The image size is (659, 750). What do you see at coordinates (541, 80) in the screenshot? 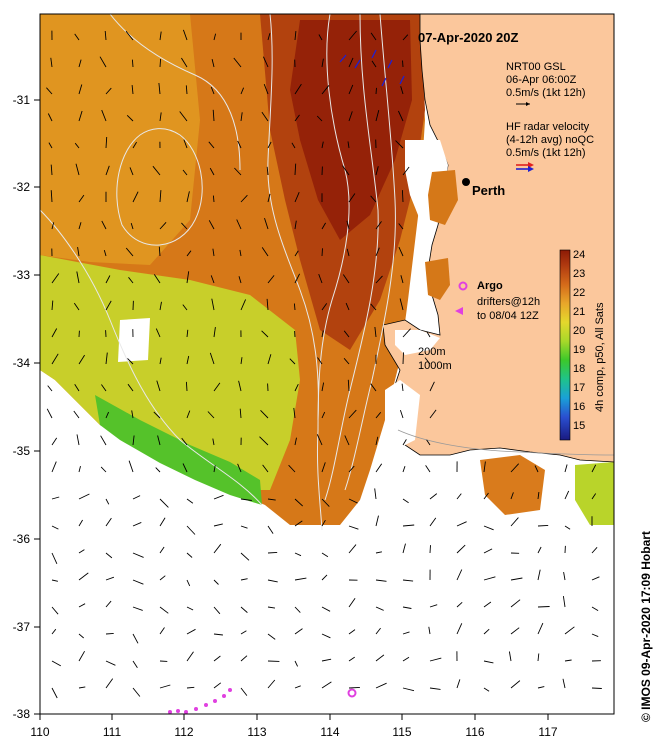
I see `legend-gsl-line2: 06-Apr 06:00Z` at bounding box center [541, 80].